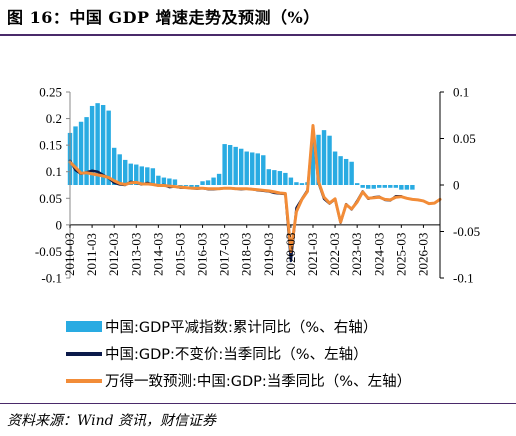 This screenshot has width=516, height=436. Describe the element at coordinates (356, 254) in the screenshot. I see `x-axis-tick-label: 2023-03` at that location.